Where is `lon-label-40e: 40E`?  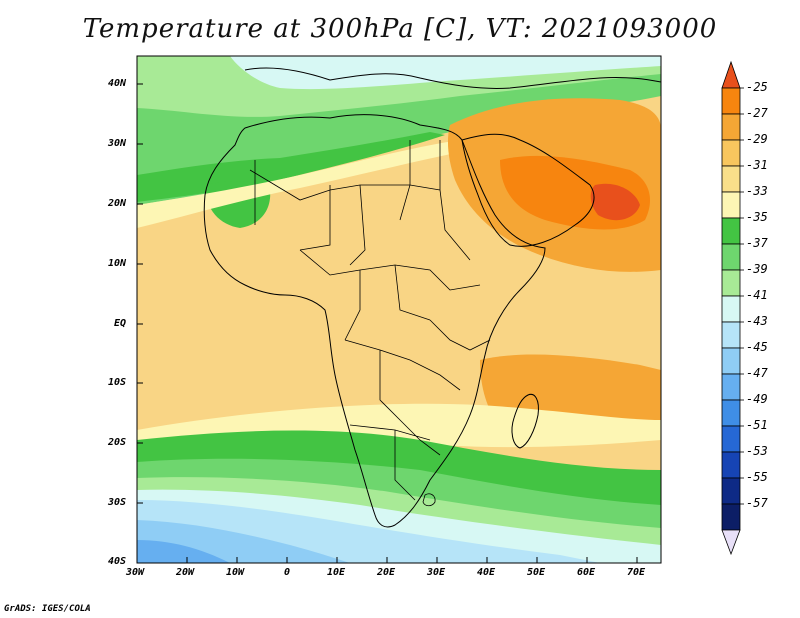
lon-label-40e: 40E is located at coordinates (486, 572).